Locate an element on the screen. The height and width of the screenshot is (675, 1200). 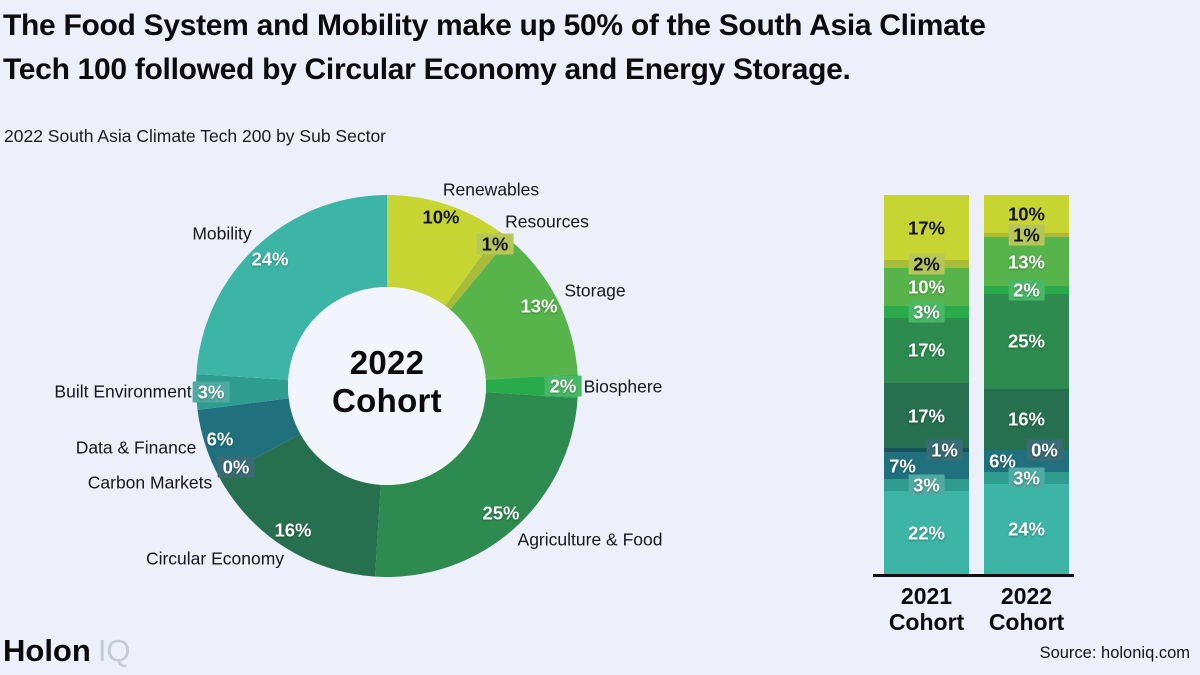
bar-value-label-2021-storage: 10% is located at coordinates (926, 287).